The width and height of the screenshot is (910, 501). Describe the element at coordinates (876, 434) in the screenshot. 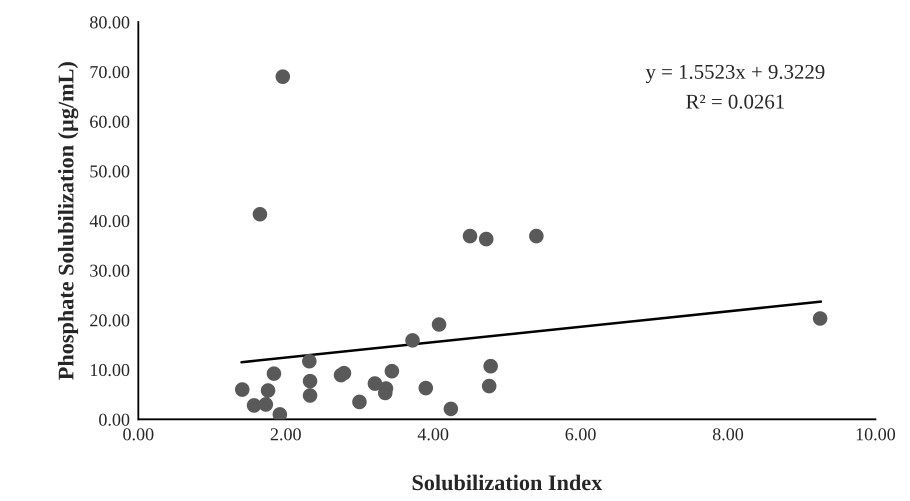

I see `x-tick-label: 10.00` at that location.